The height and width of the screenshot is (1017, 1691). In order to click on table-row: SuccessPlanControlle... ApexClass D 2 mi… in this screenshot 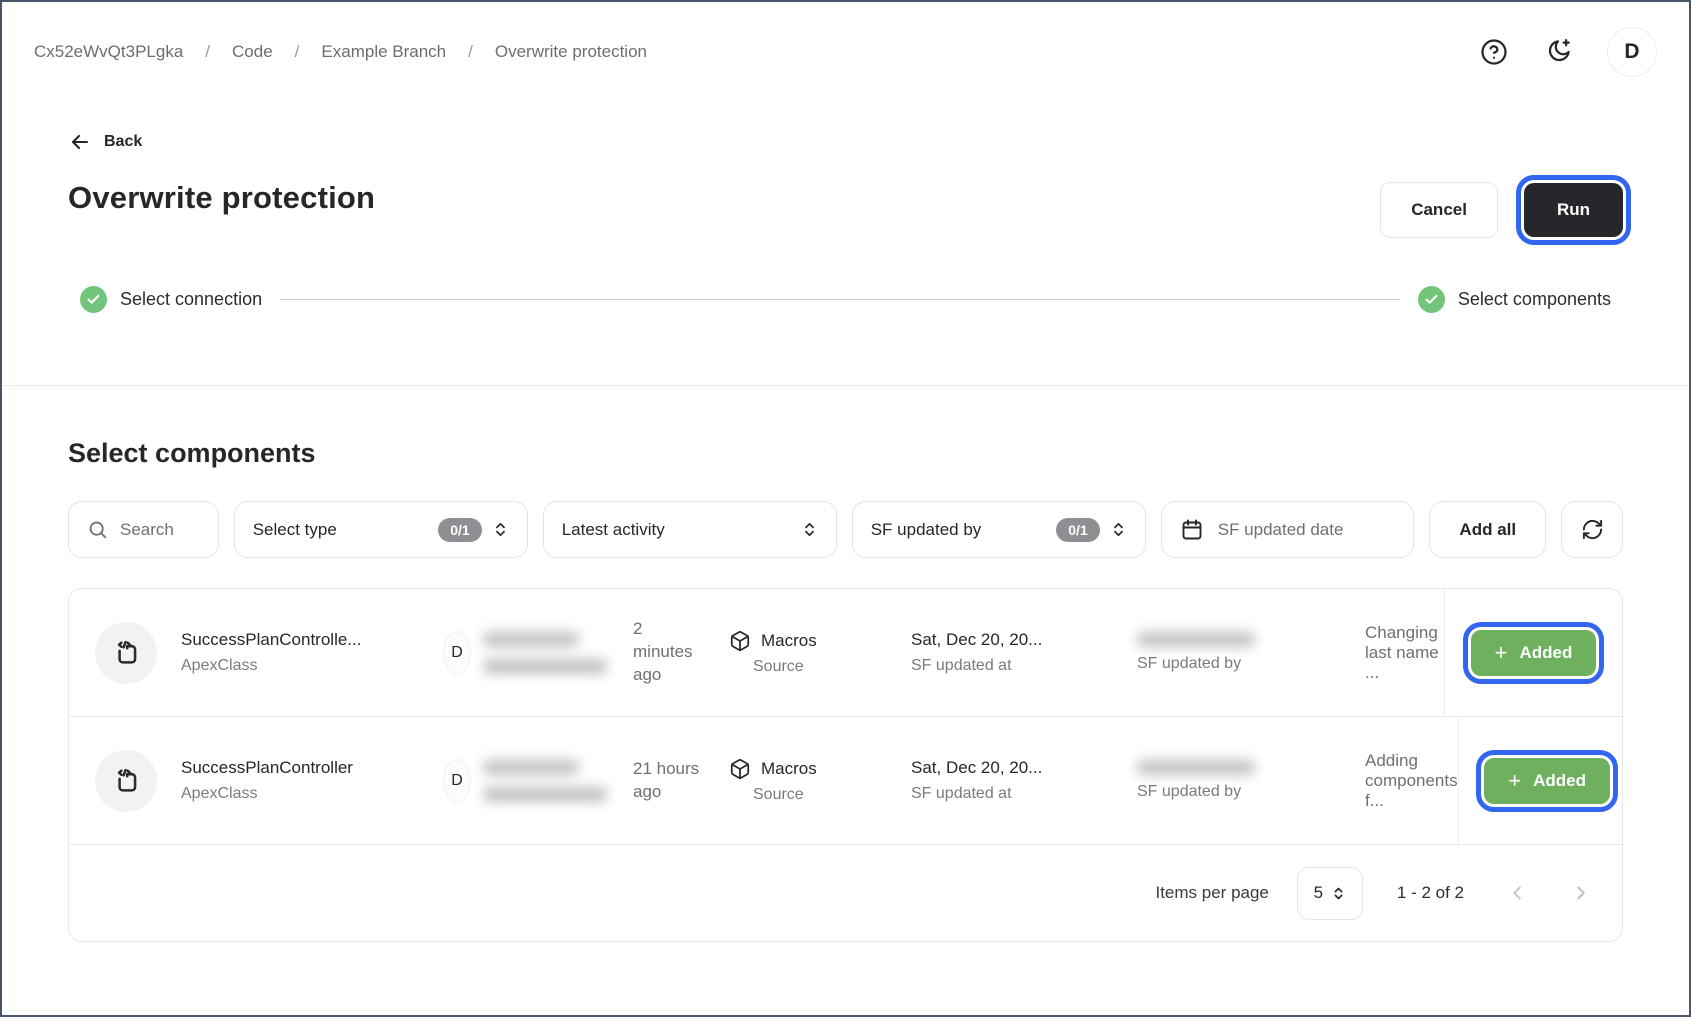, I will do `click(845, 653)`.